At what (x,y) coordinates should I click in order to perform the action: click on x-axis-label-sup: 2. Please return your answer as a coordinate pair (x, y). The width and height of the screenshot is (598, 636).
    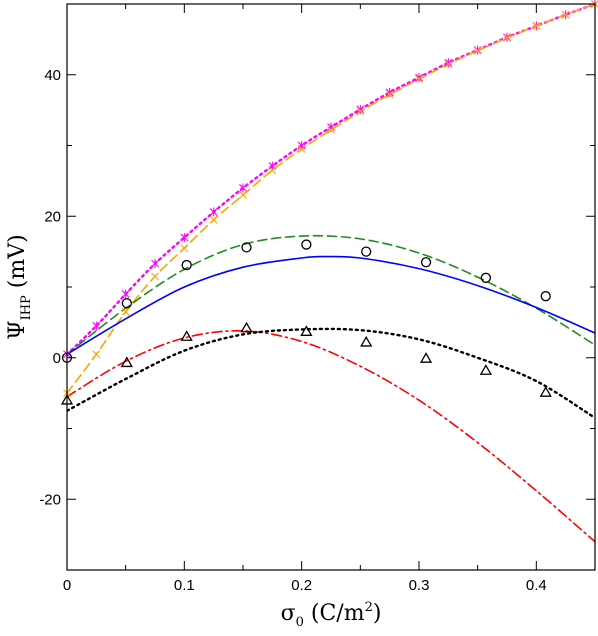
    Looking at the image, I should click on (369, 607).